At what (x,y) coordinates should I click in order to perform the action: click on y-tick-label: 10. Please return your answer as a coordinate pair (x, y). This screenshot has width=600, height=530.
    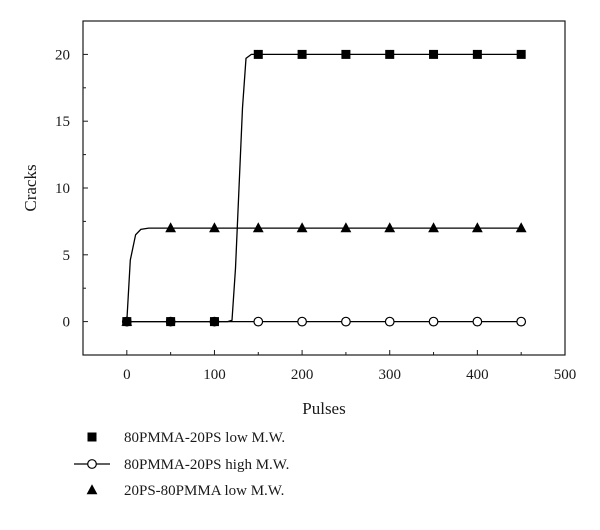
    Looking at the image, I should click on (62, 189).